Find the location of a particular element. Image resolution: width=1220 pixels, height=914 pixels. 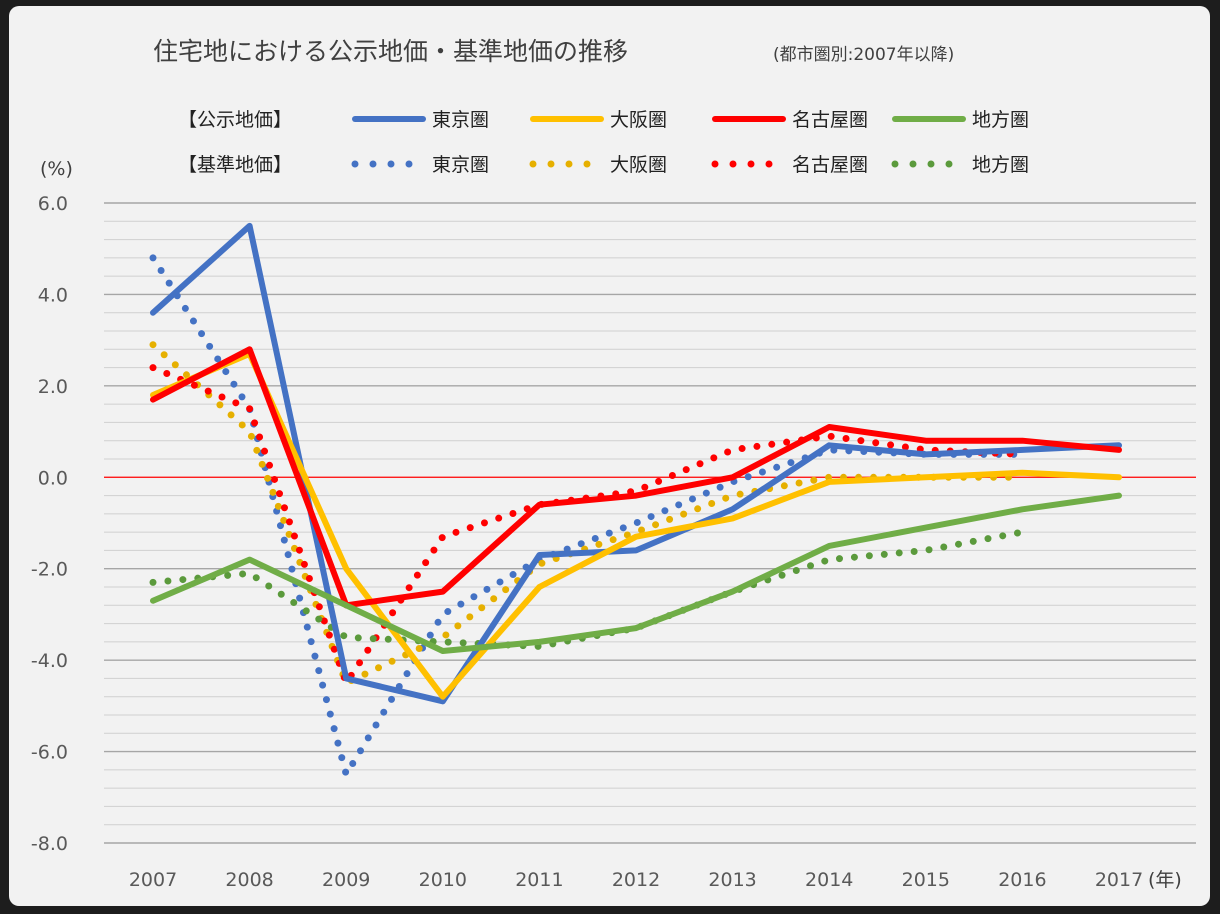

x-tick-label: 2009 is located at coordinates (346, 880).